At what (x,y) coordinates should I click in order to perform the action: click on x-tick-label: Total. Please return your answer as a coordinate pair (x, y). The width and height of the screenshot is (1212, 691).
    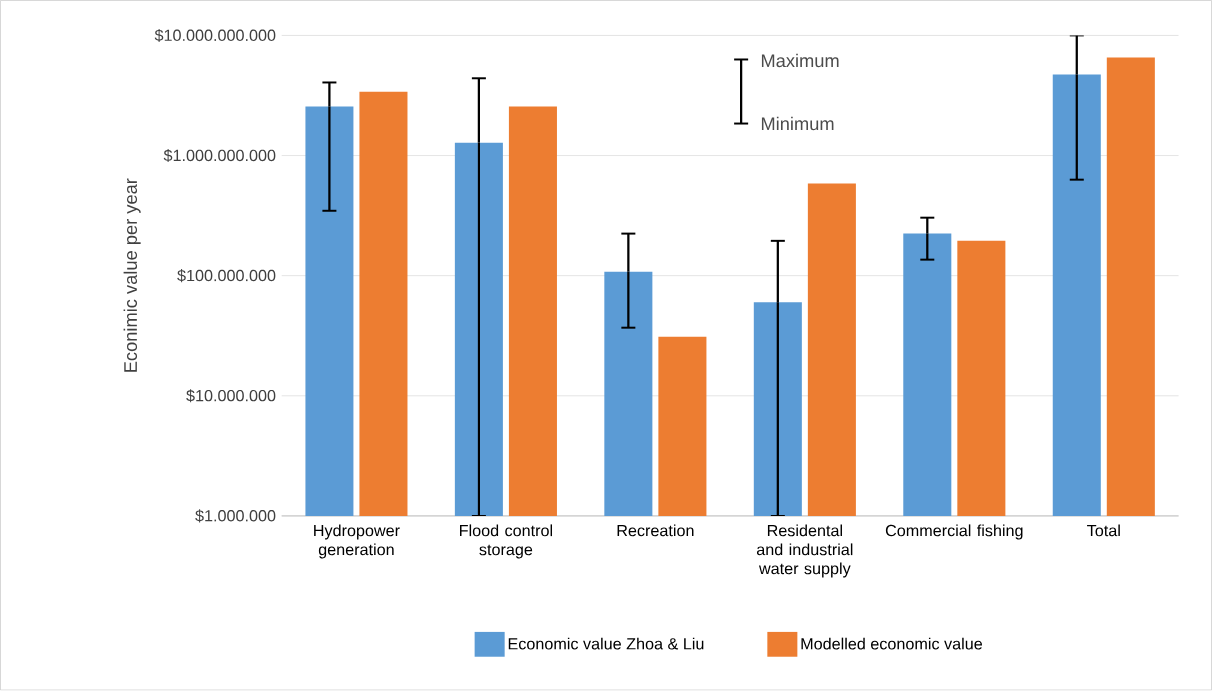
    Looking at the image, I should click on (1103, 530).